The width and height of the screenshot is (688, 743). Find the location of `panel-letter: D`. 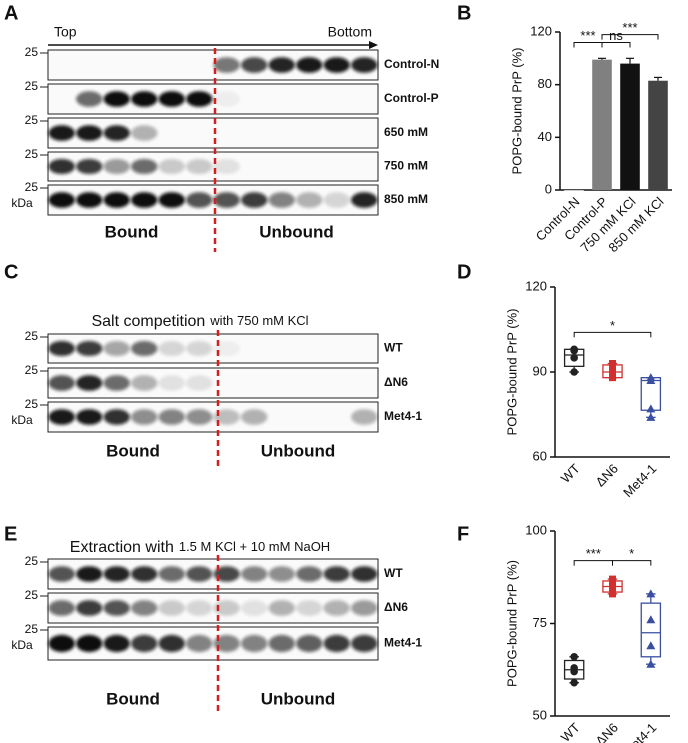

panel-letter: D is located at coordinates (464, 272).